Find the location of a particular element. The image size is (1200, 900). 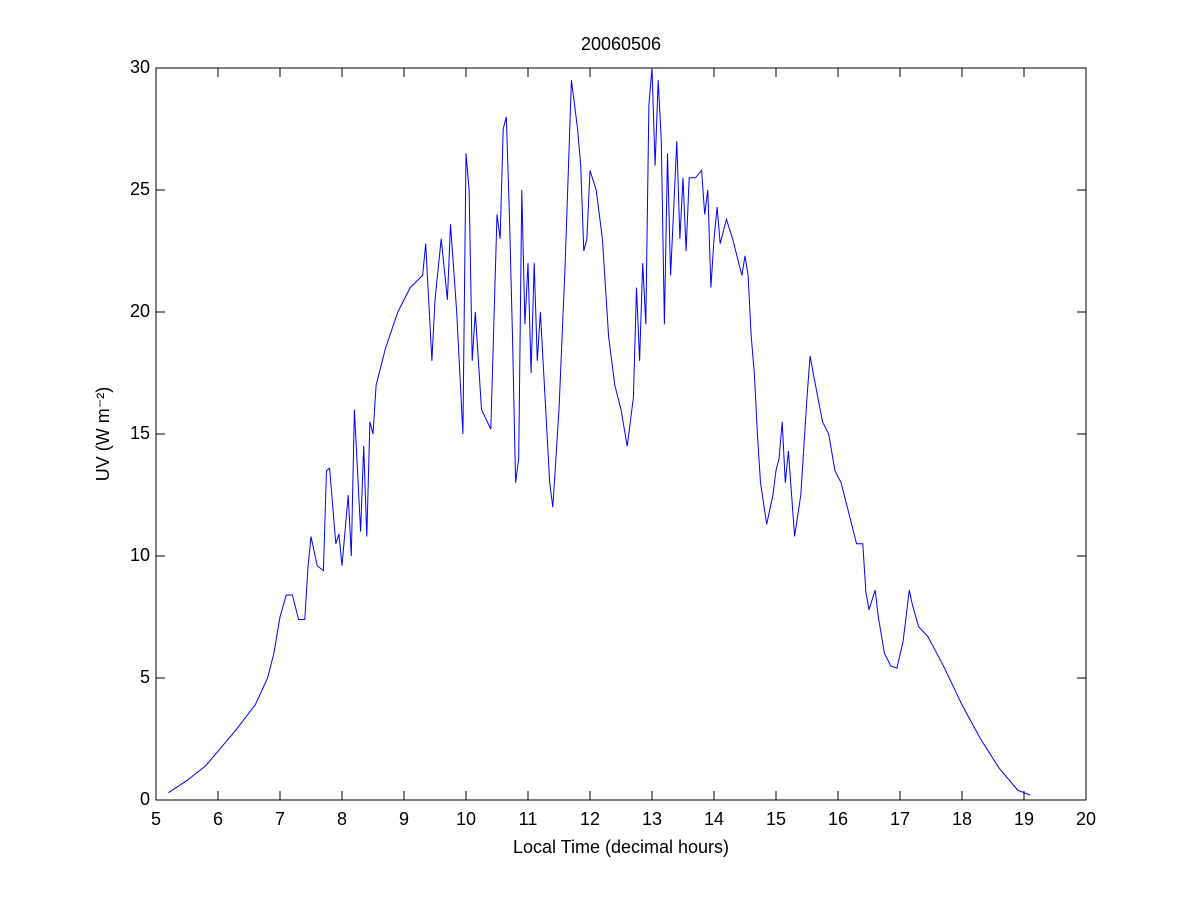

x-tick-label: 17 is located at coordinates (900, 819).